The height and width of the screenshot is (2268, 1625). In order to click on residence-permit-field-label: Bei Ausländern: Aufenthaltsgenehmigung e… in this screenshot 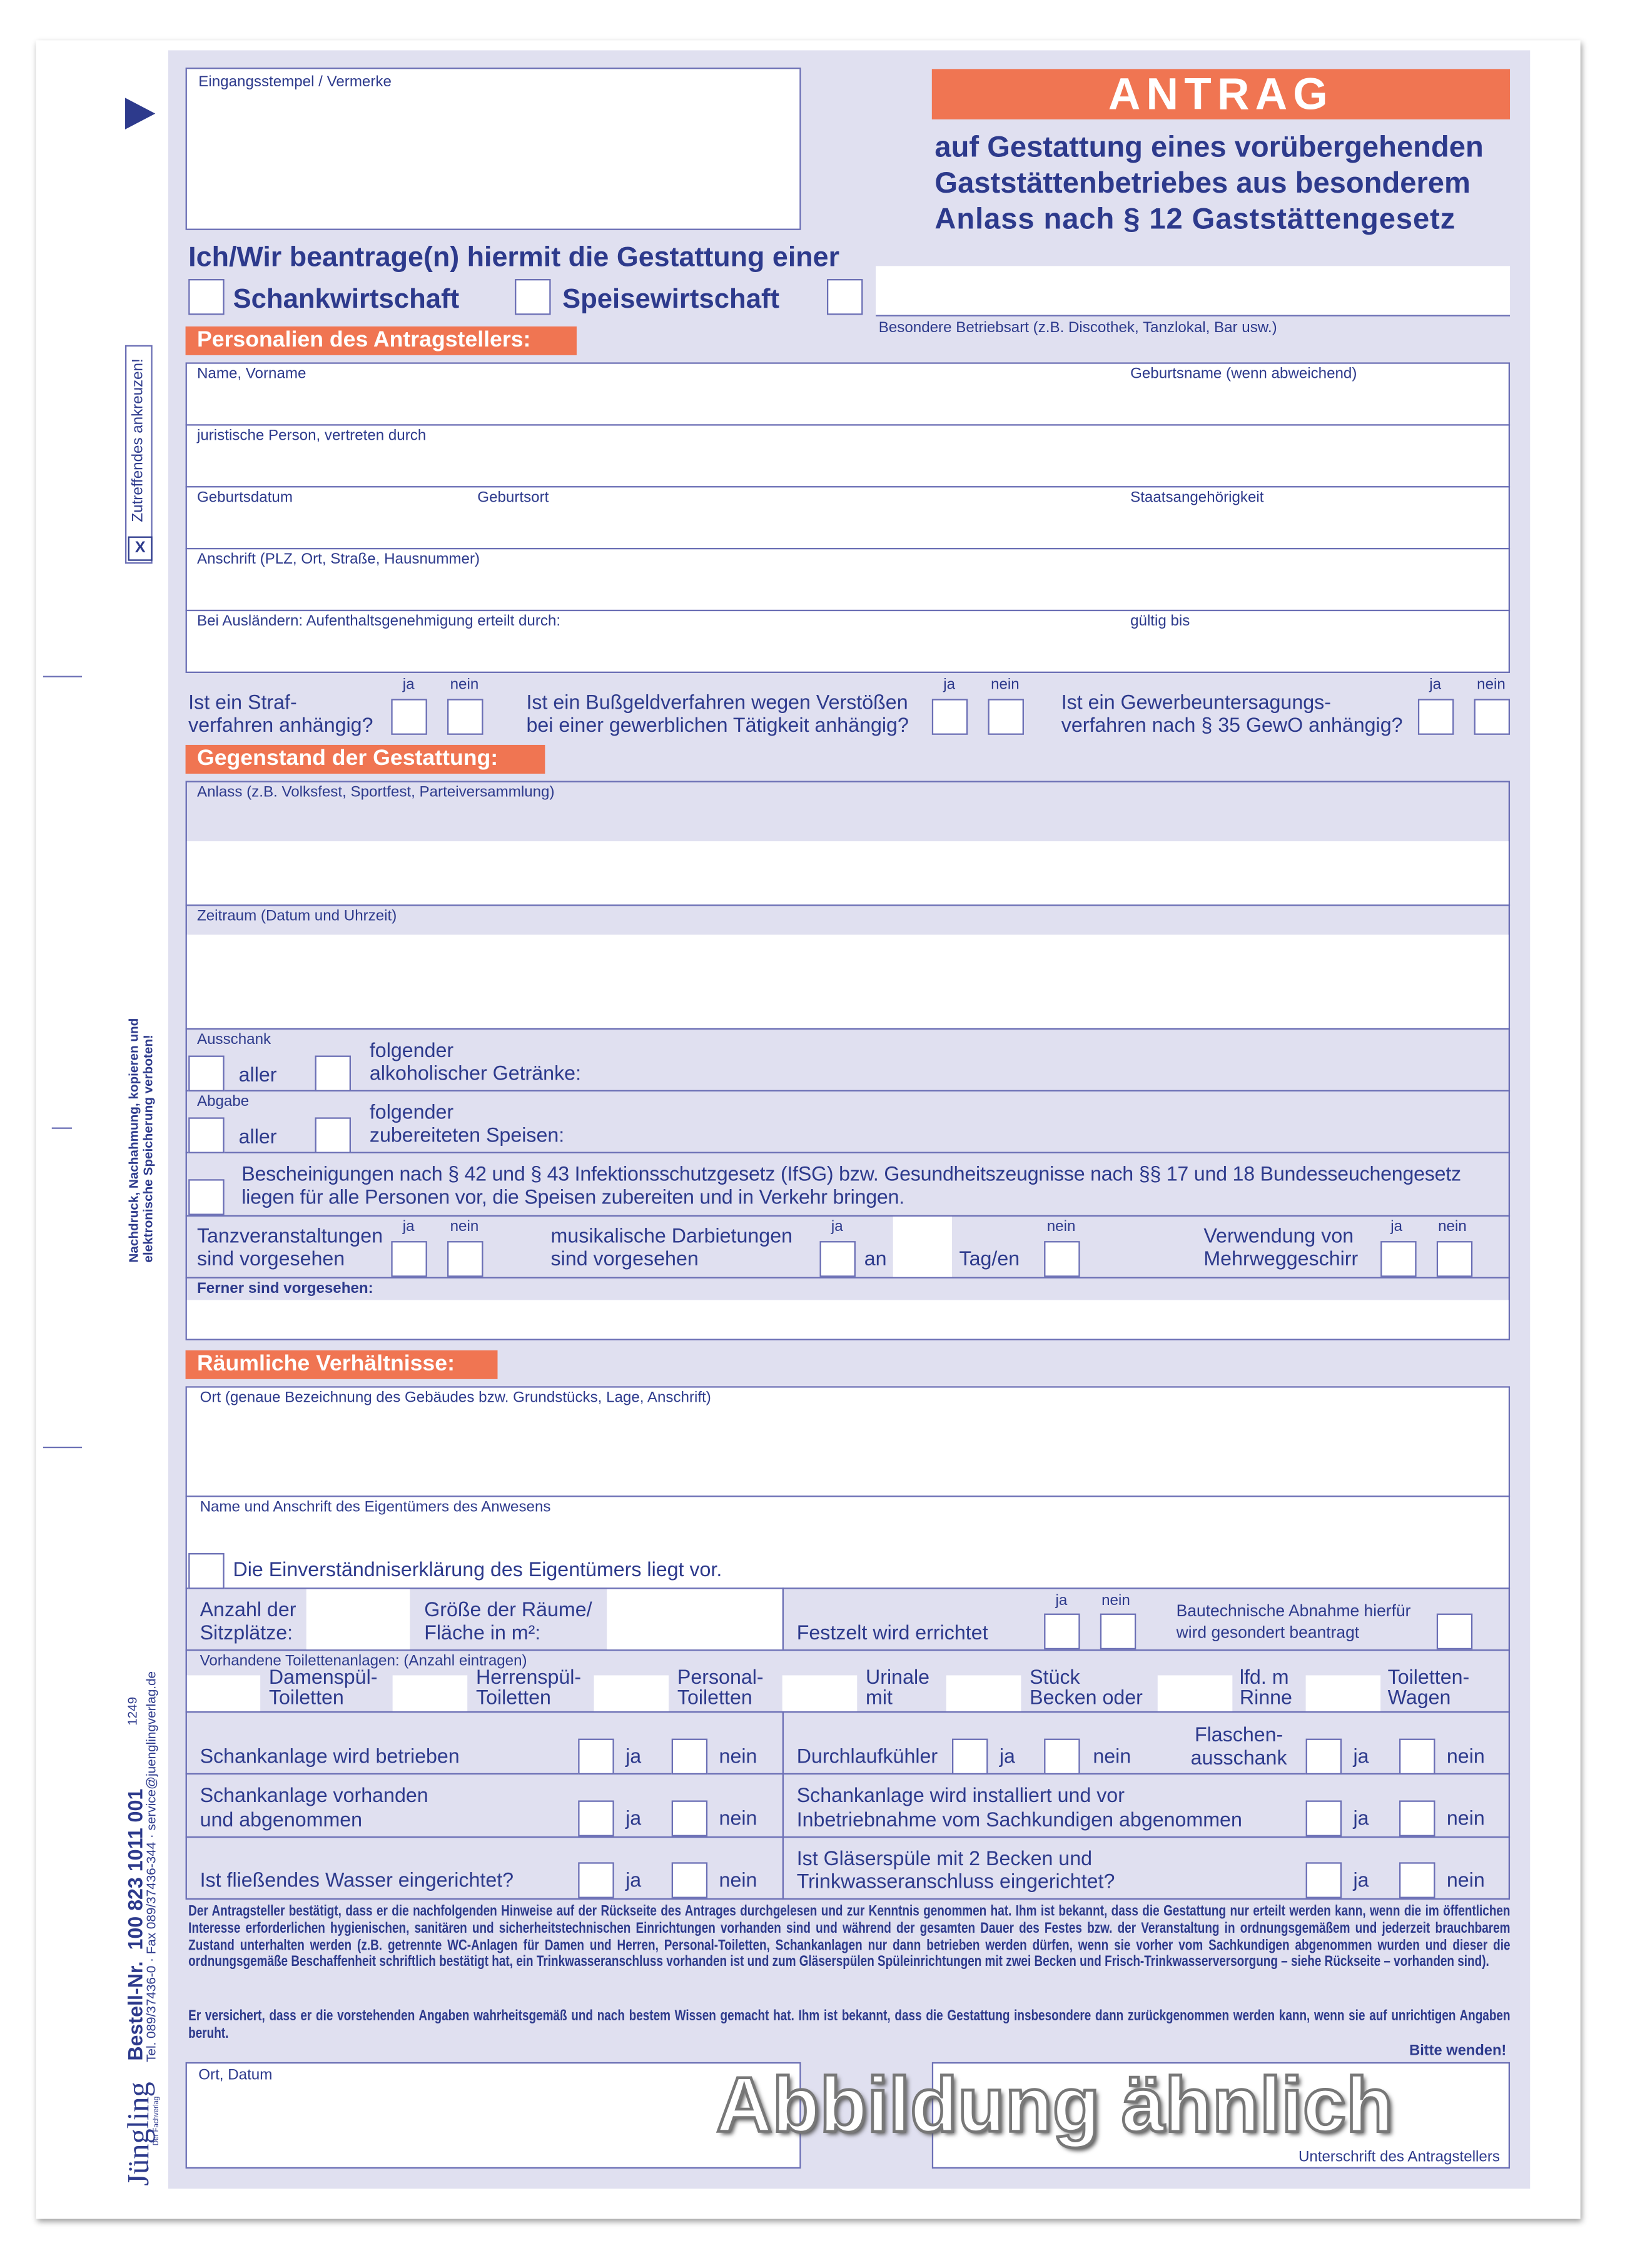, I will do `click(378, 621)`.